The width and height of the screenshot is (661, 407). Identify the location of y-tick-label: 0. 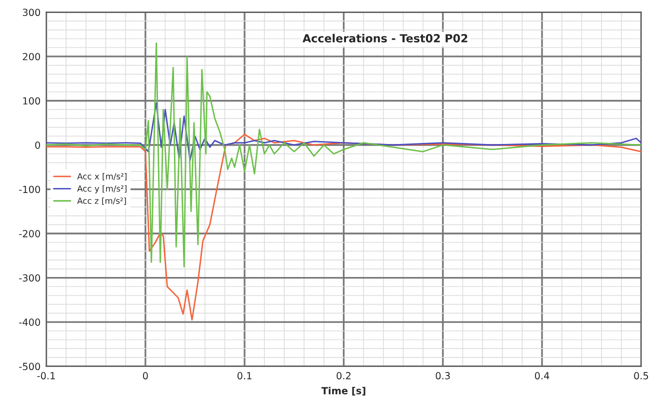
(37, 145).